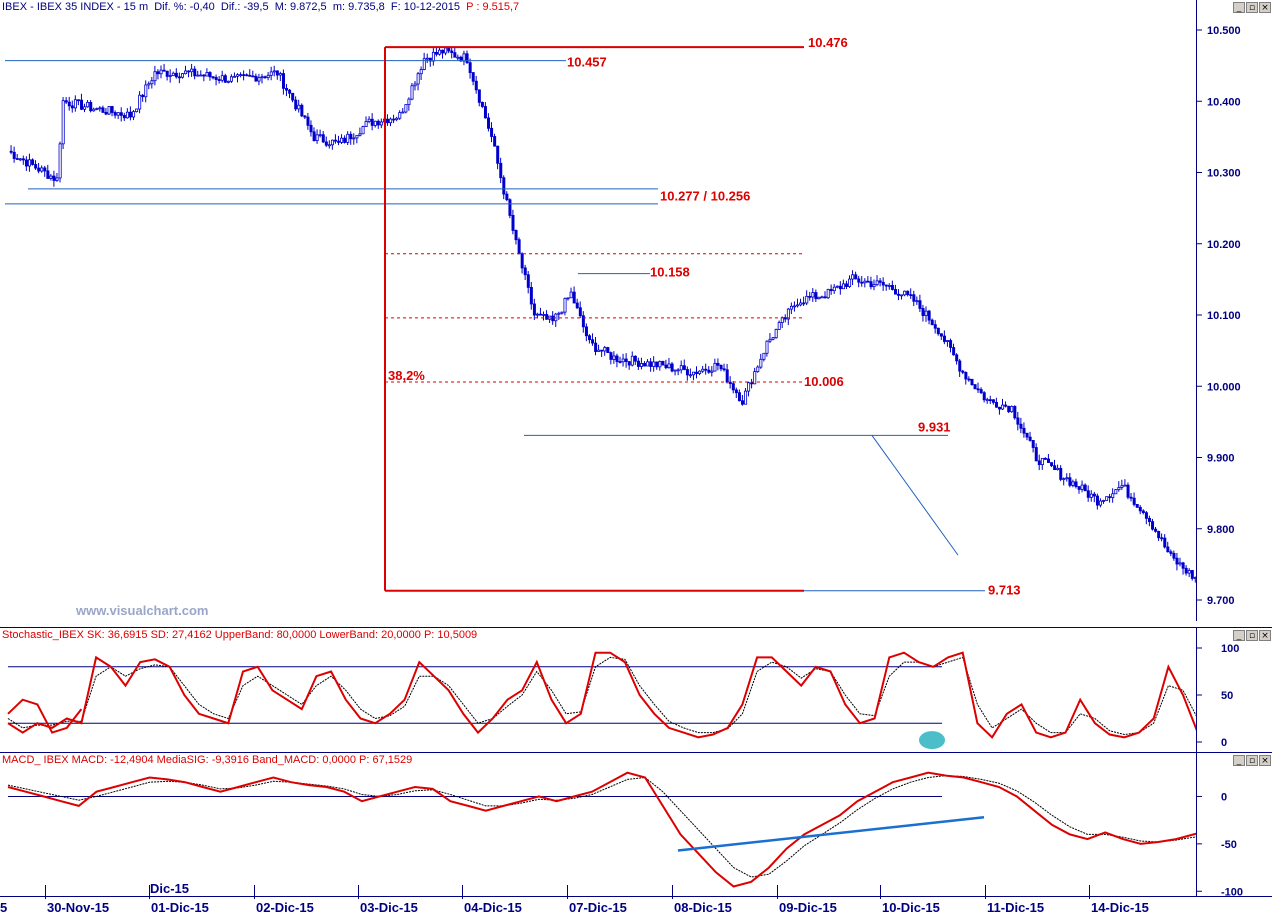 This screenshot has width=1272, height=918. I want to click on stochastic-axis: _ ▫ × 100 50 0, so click(1234, 690).